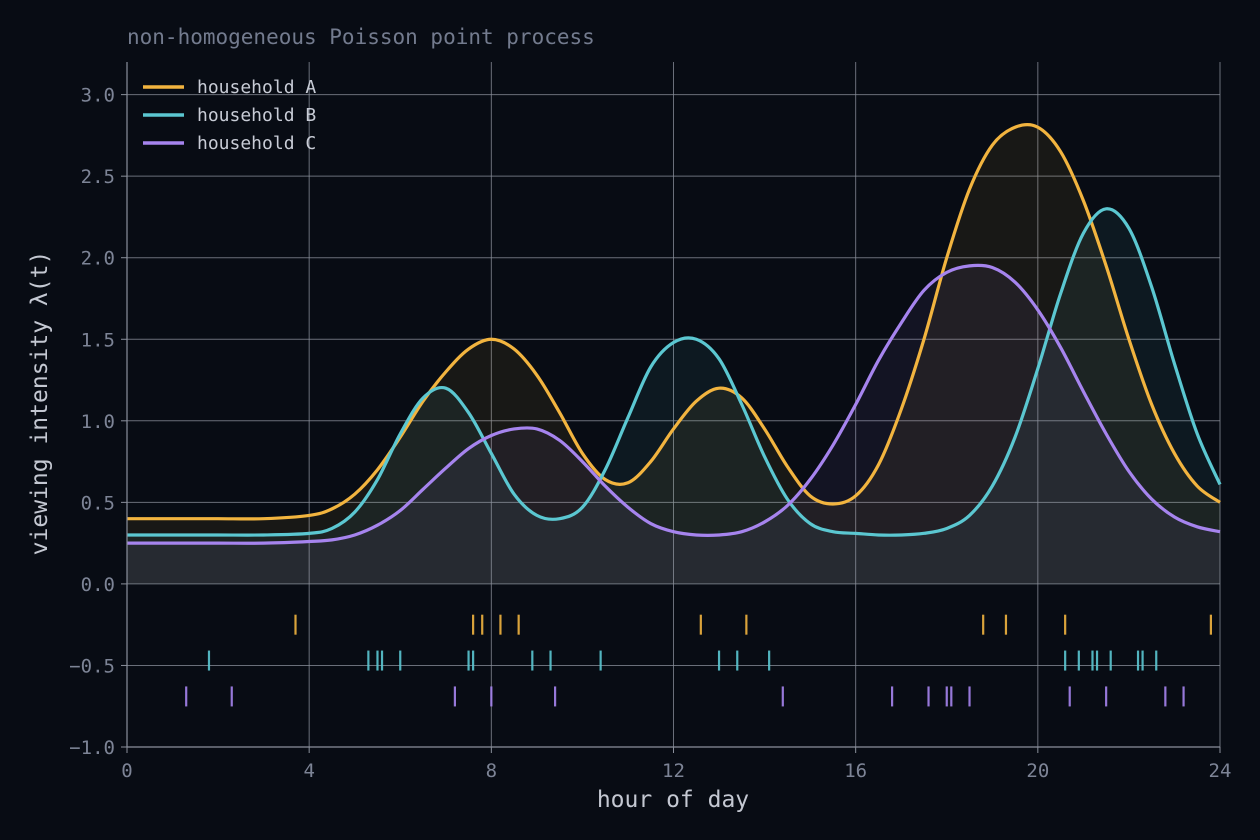 The width and height of the screenshot is (1260, 840). I want to click on y-tick-label: 2.5, so click(98, 177).